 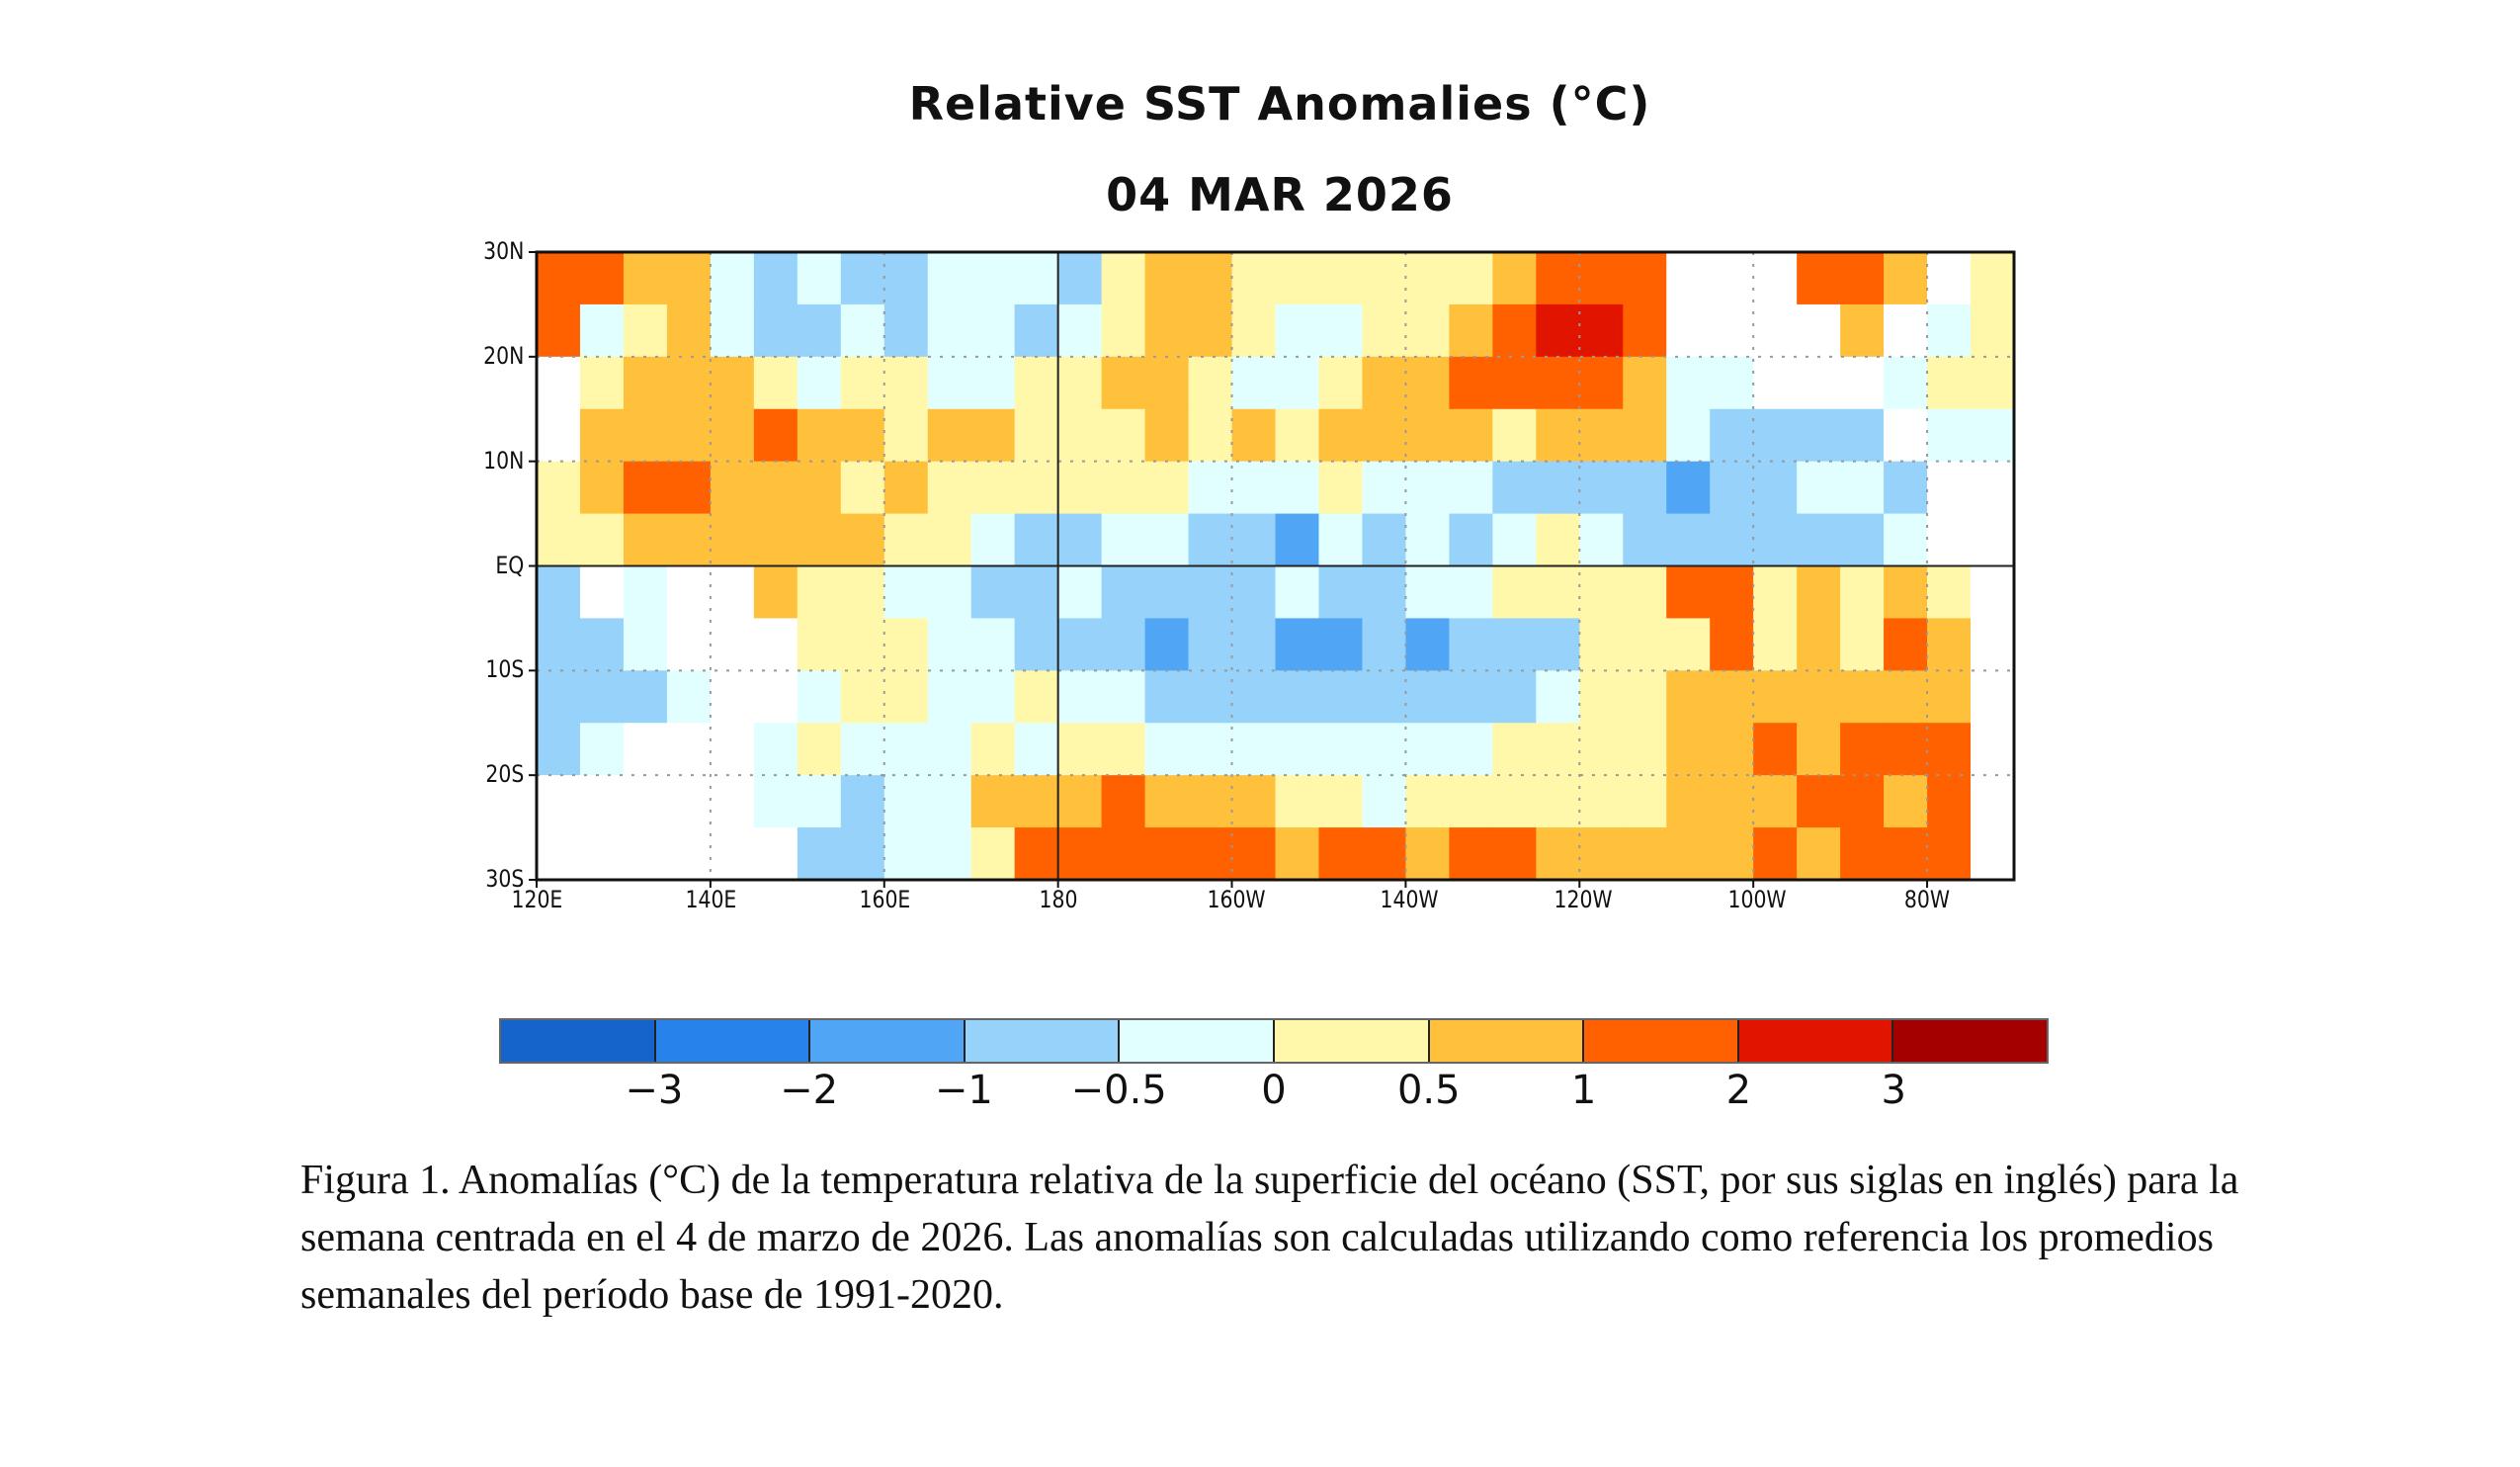 I want to click on colorbar-label: 1, so click(x=1583, y=1090).